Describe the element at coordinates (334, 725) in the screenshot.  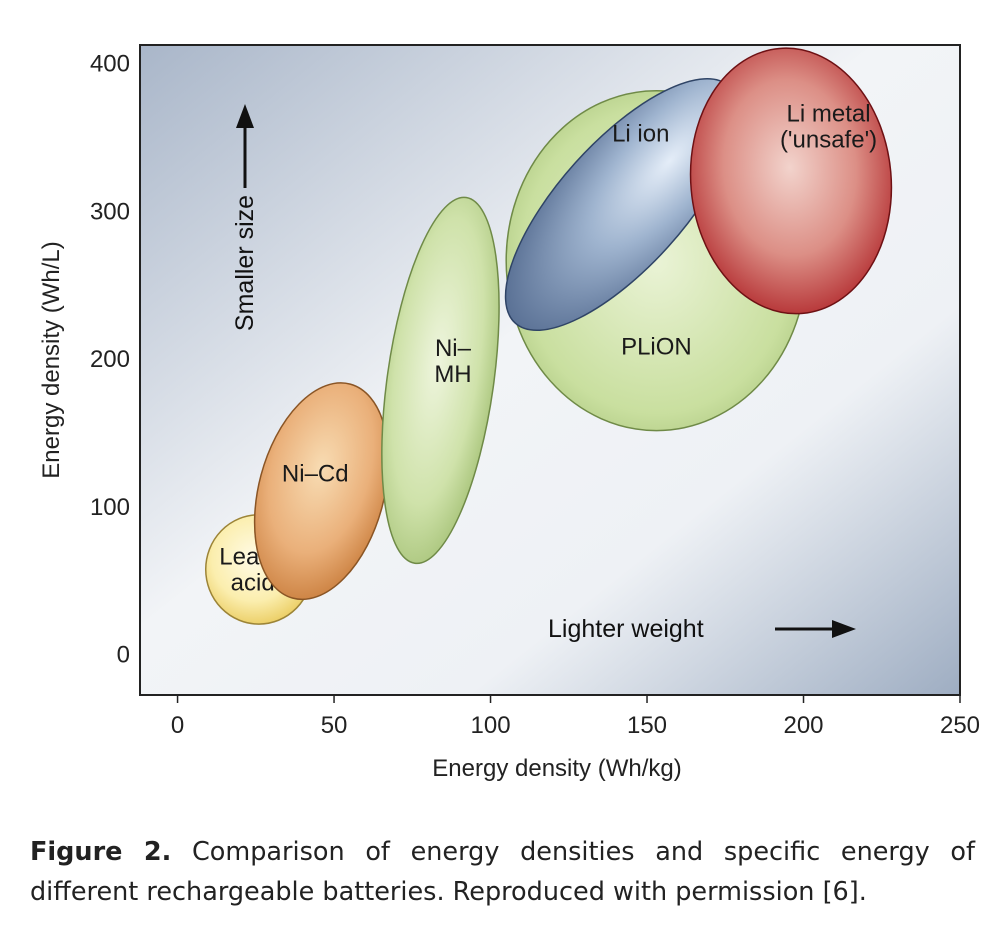
I see `x-tick-label: 50` at that location.